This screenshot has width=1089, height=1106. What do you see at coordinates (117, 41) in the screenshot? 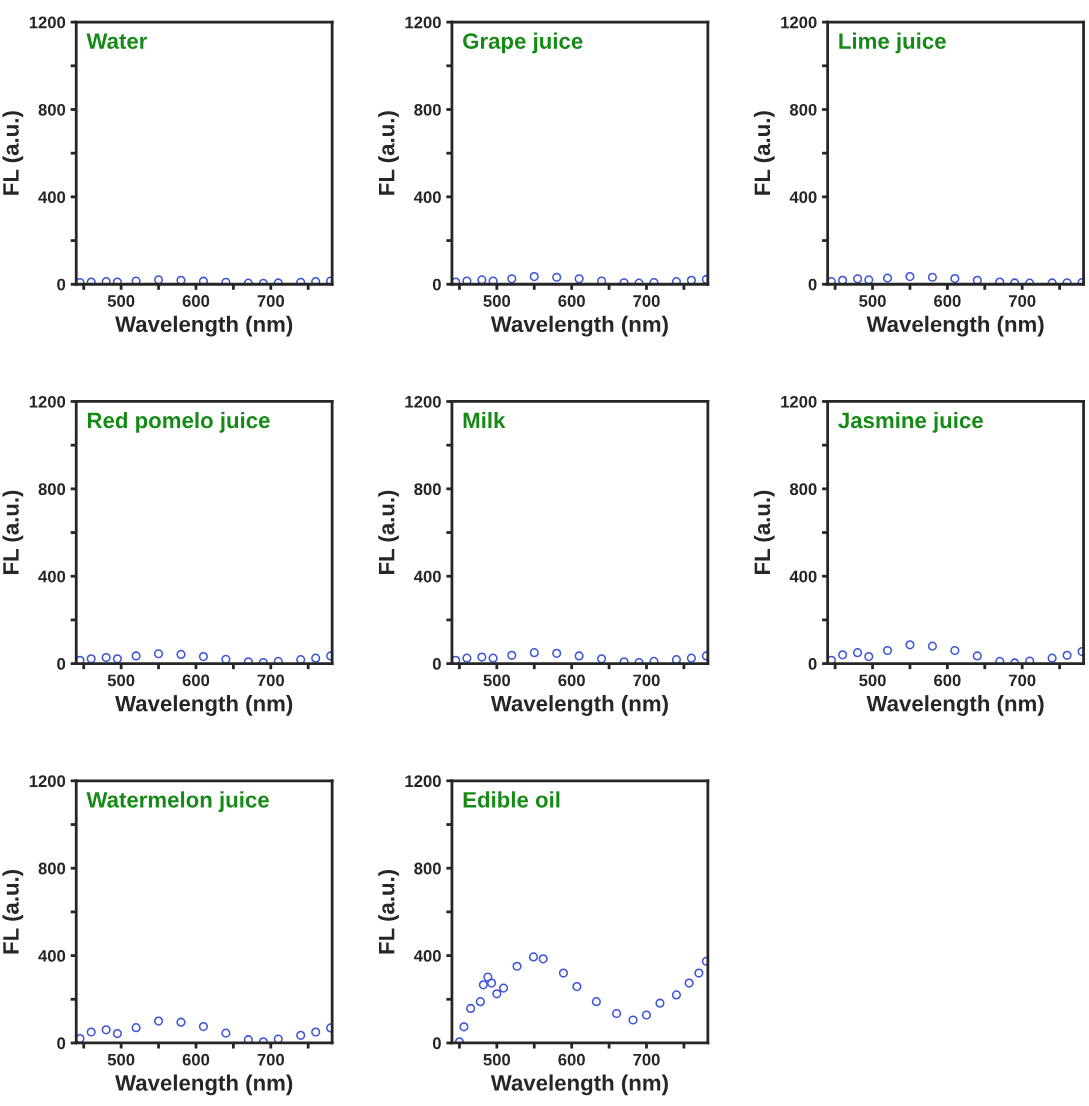
I see `chart-title: Water` at bounding box center [117, 41].